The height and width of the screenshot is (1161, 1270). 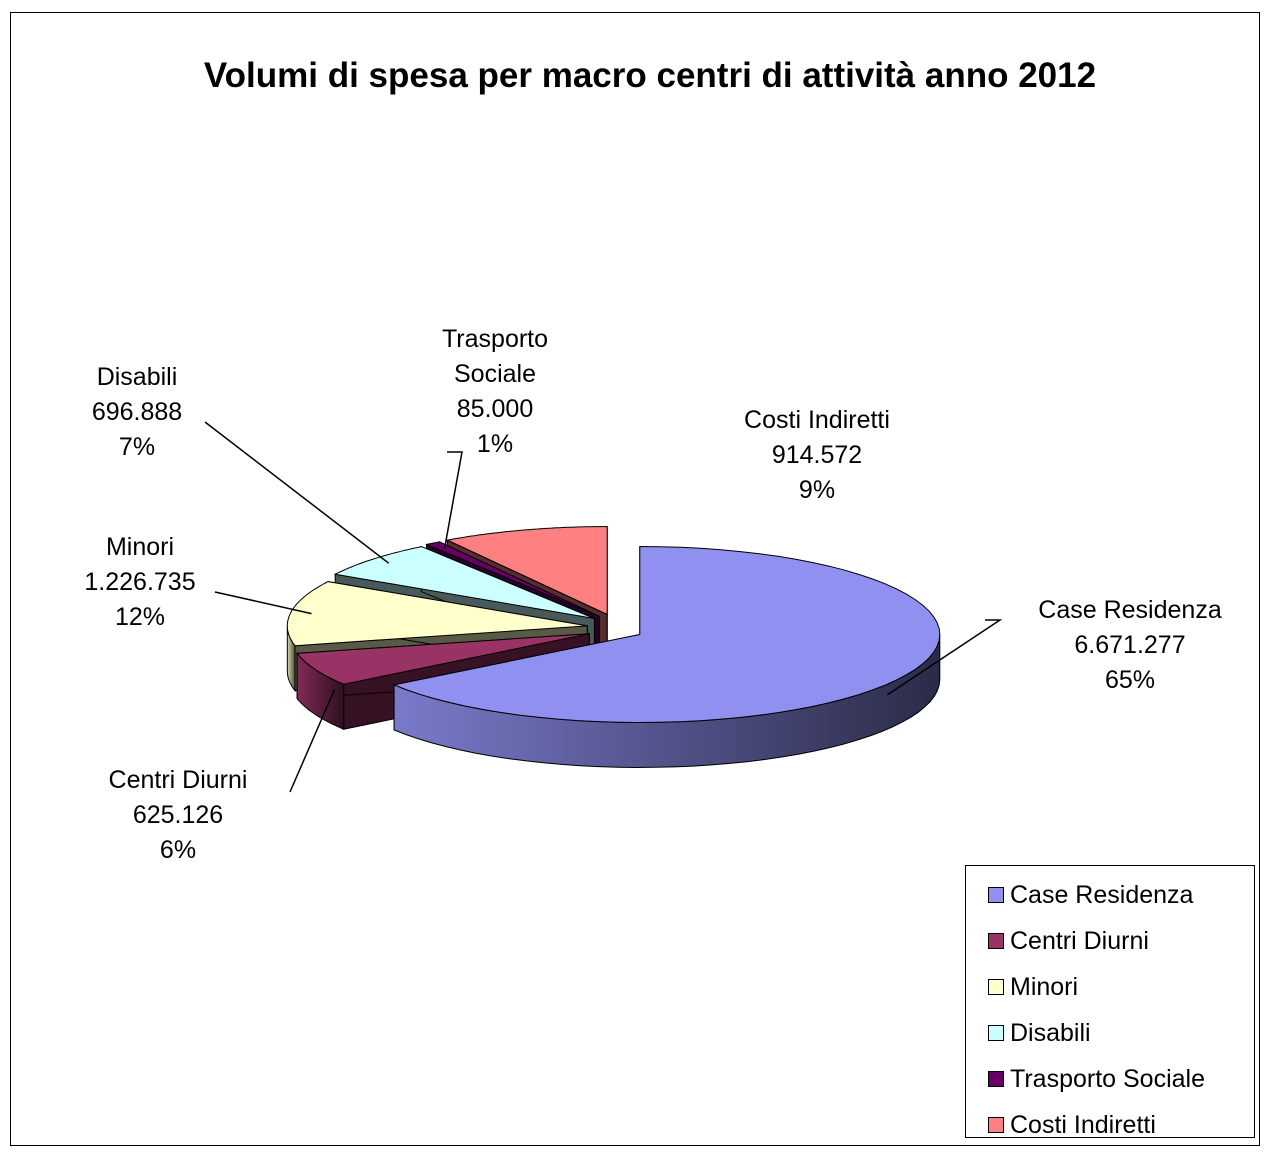 I want to click on legend-label: Centri Diurni, so click(x=1079, y=940).